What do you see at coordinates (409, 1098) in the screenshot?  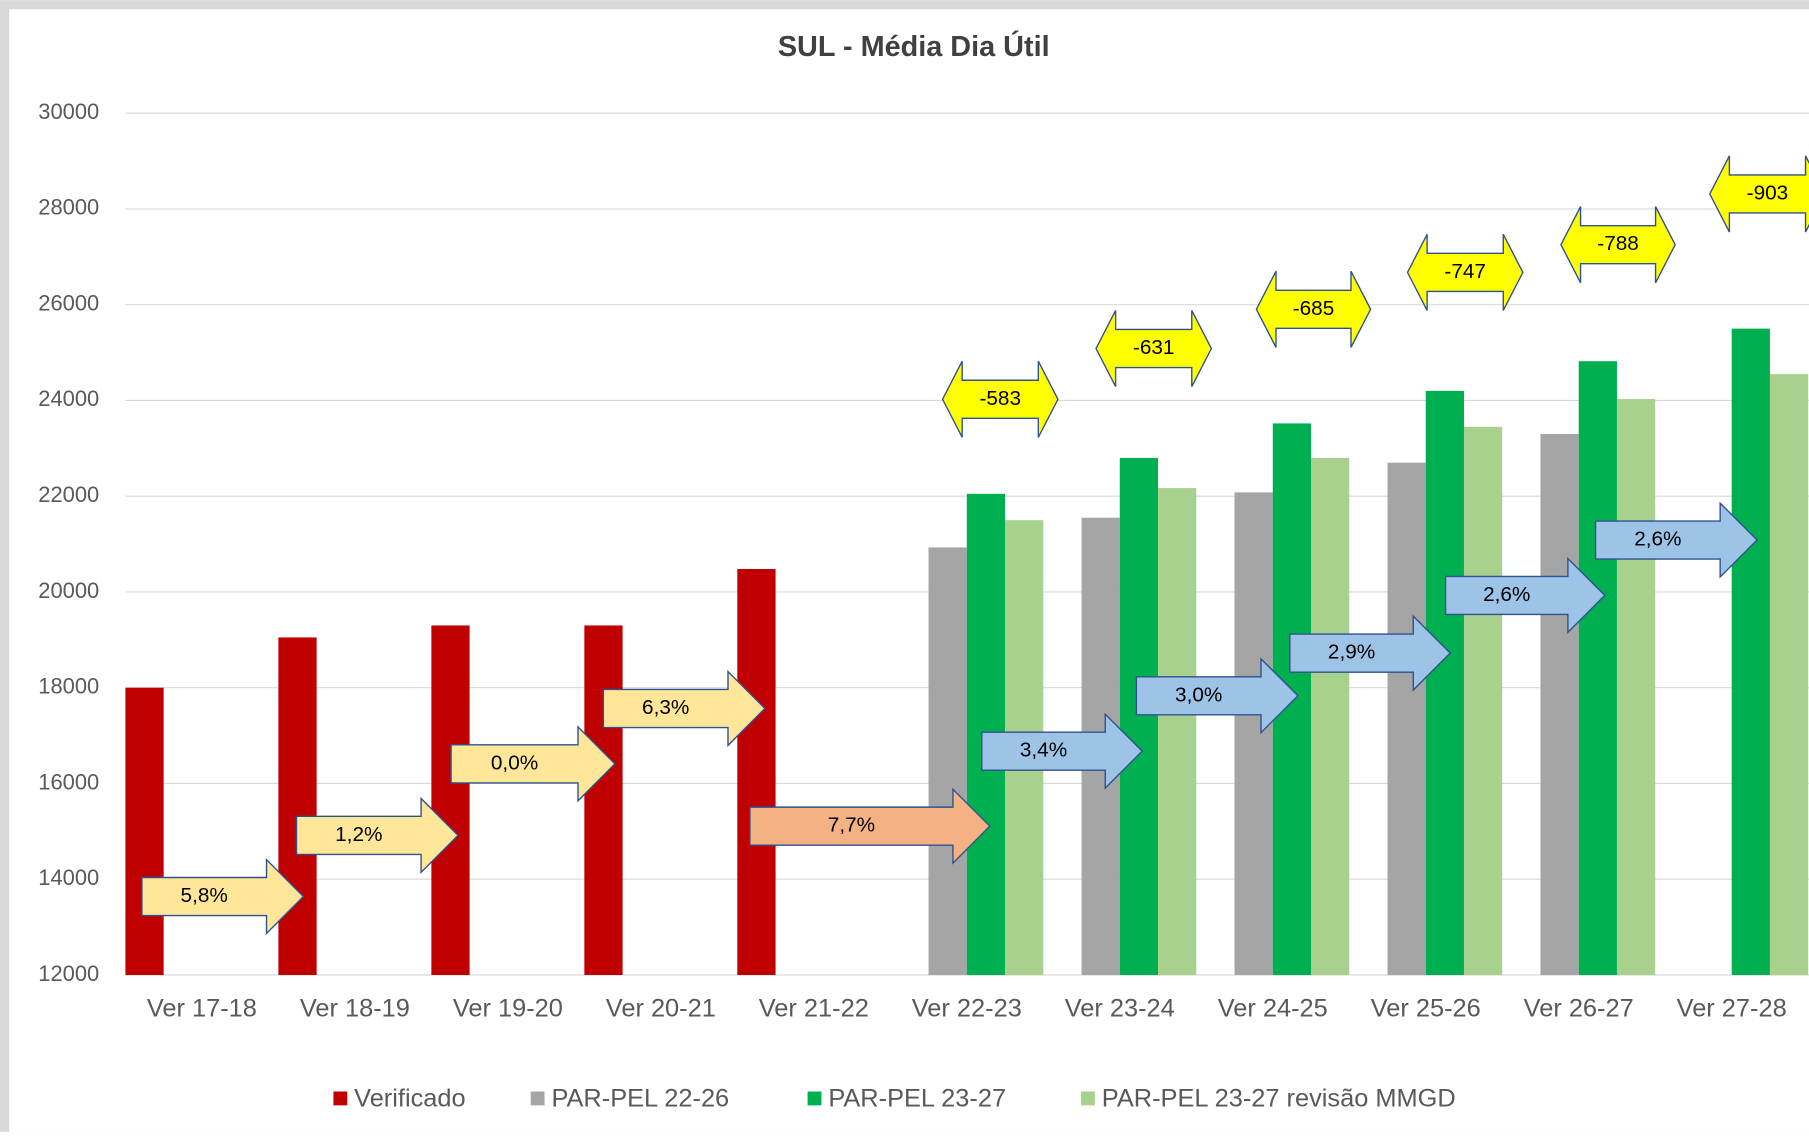 I see `legend-label: Verificado` at bounding box center [409, 1098].